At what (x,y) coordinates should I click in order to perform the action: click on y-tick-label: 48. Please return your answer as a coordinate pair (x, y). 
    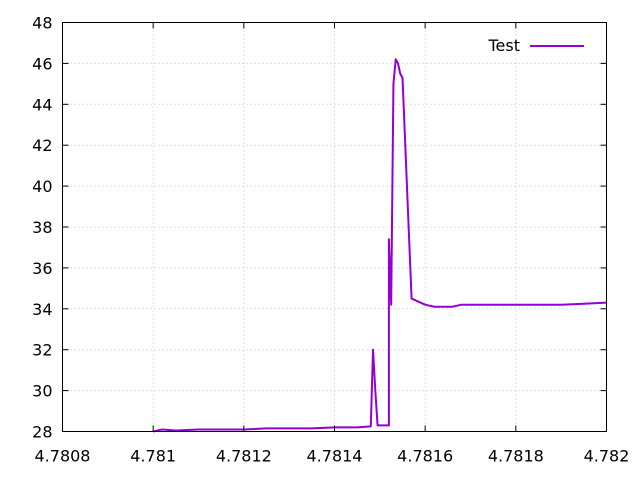
    Looking at the image, I should click on (42, 23).